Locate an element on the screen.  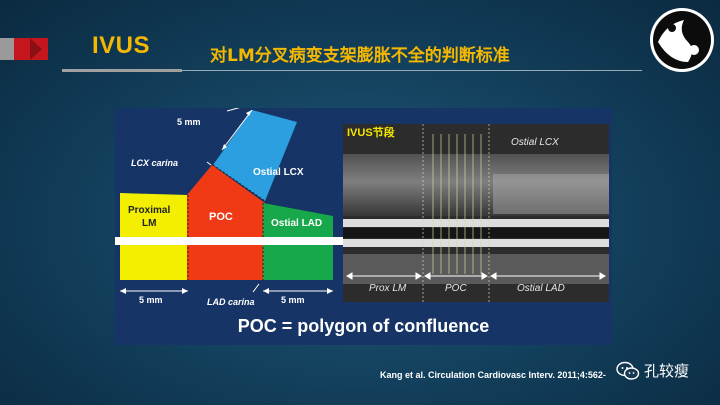
page-title: IVUS is located at coordinates (121, 45).